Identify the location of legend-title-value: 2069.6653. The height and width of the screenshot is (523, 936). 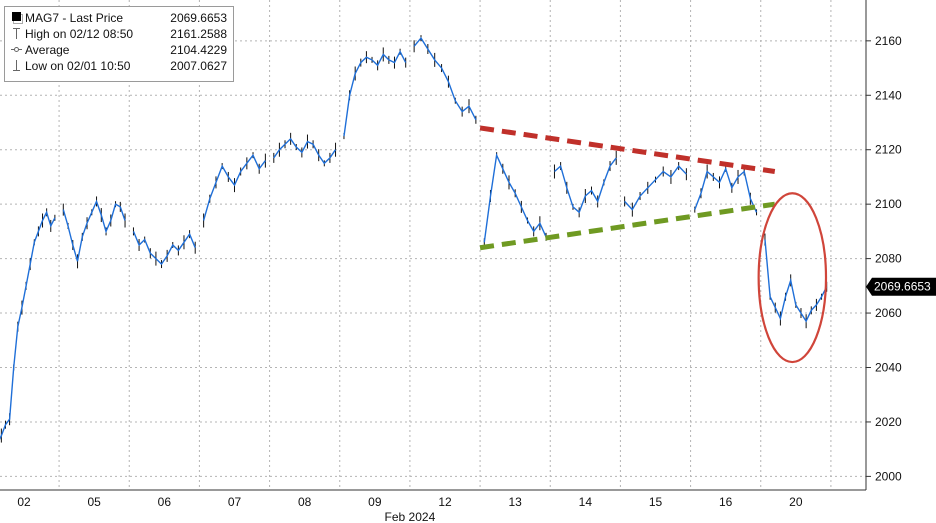
(198, 18).